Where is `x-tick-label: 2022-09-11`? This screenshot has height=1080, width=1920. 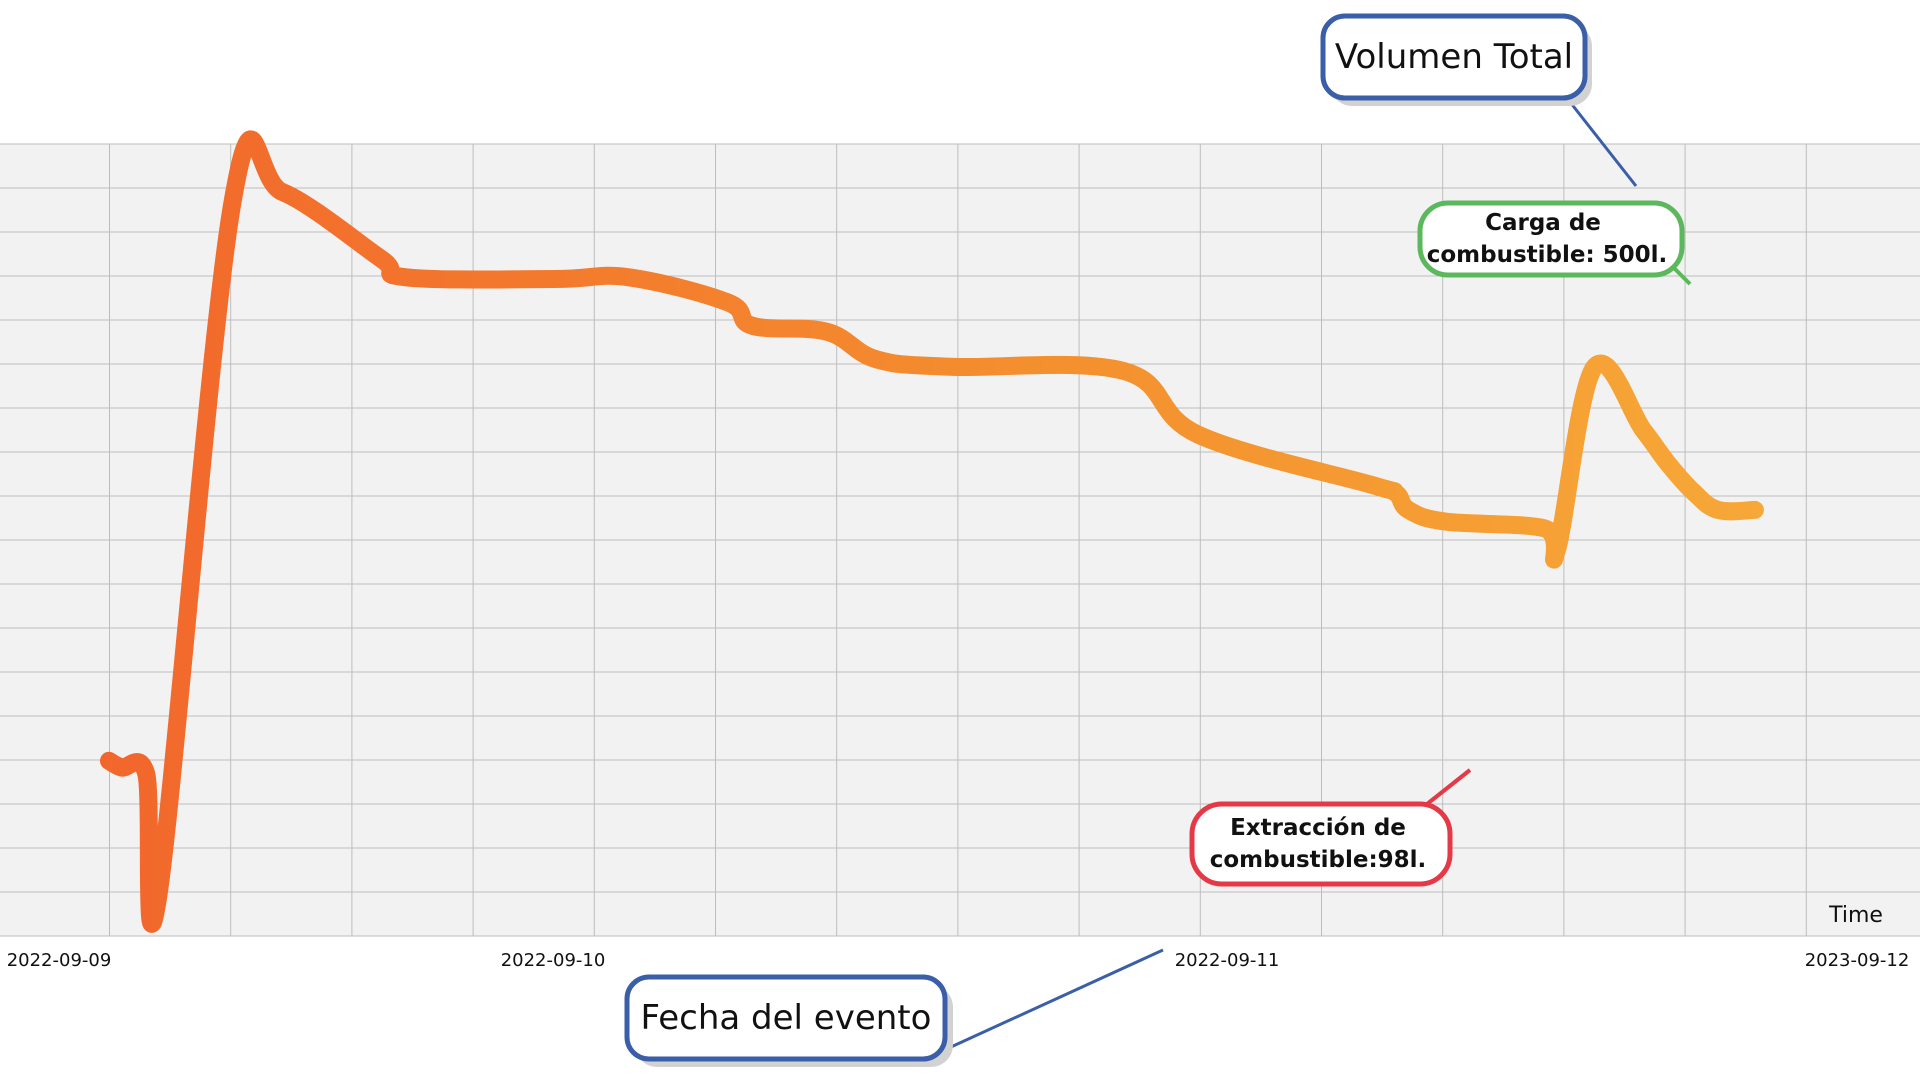
x-tick-label: 2022-09-11 is located at coordinates (1227, 960).